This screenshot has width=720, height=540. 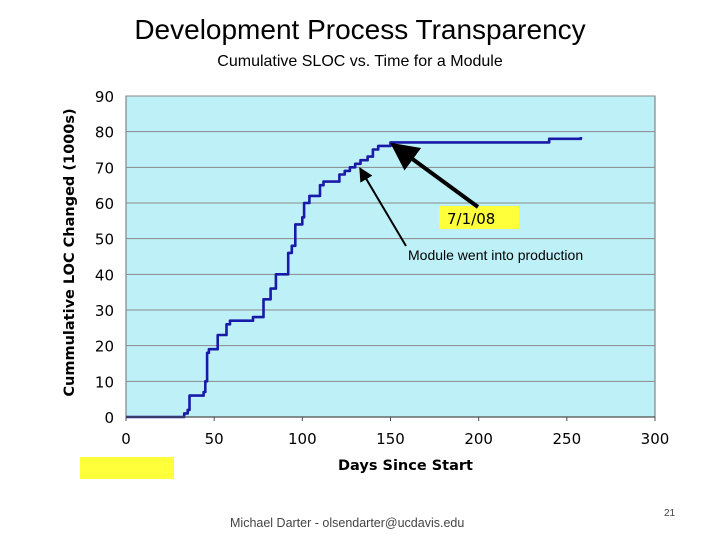 I want to click on y-tick-label: 20, so click(x=104, y=347).